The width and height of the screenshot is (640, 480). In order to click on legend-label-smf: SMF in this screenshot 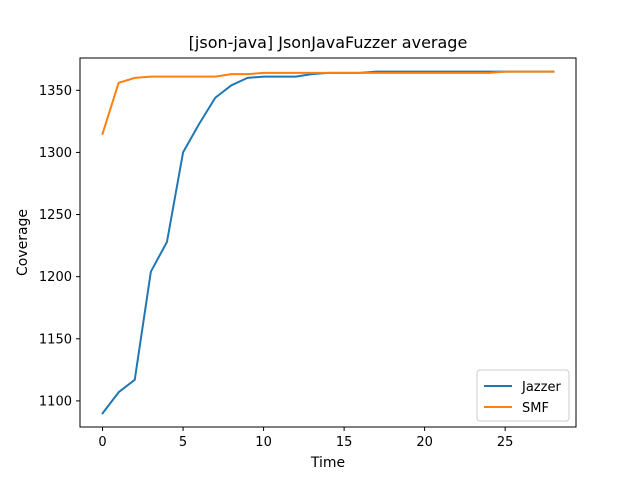, I will do `click(535, 408)`.